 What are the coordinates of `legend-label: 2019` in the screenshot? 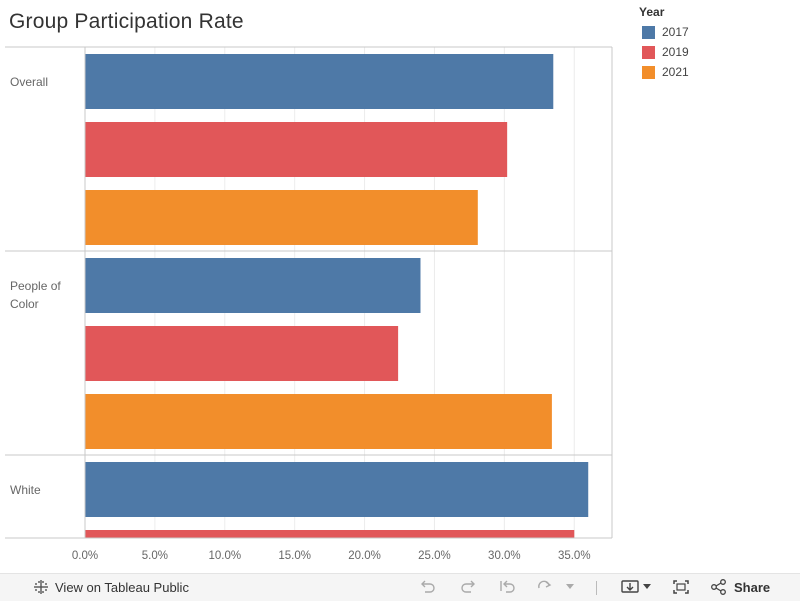 It's located at (675, 52).